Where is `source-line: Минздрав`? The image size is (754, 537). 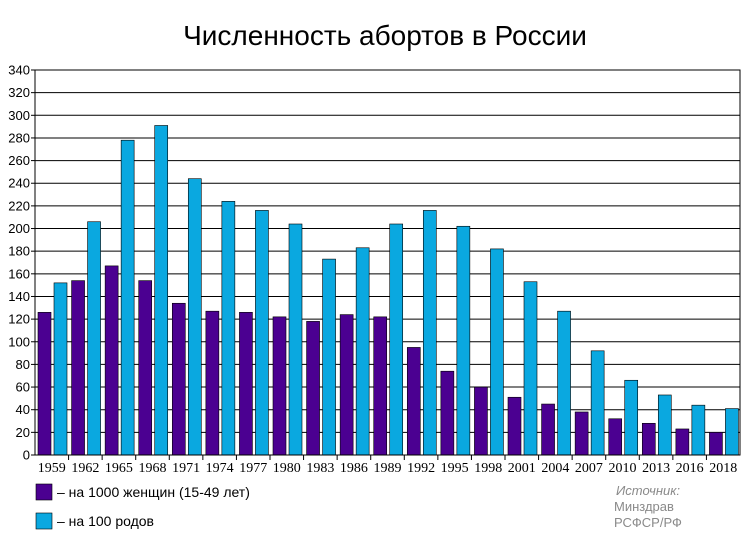
source-line: Минздрав is located at coordinates (644, 506).